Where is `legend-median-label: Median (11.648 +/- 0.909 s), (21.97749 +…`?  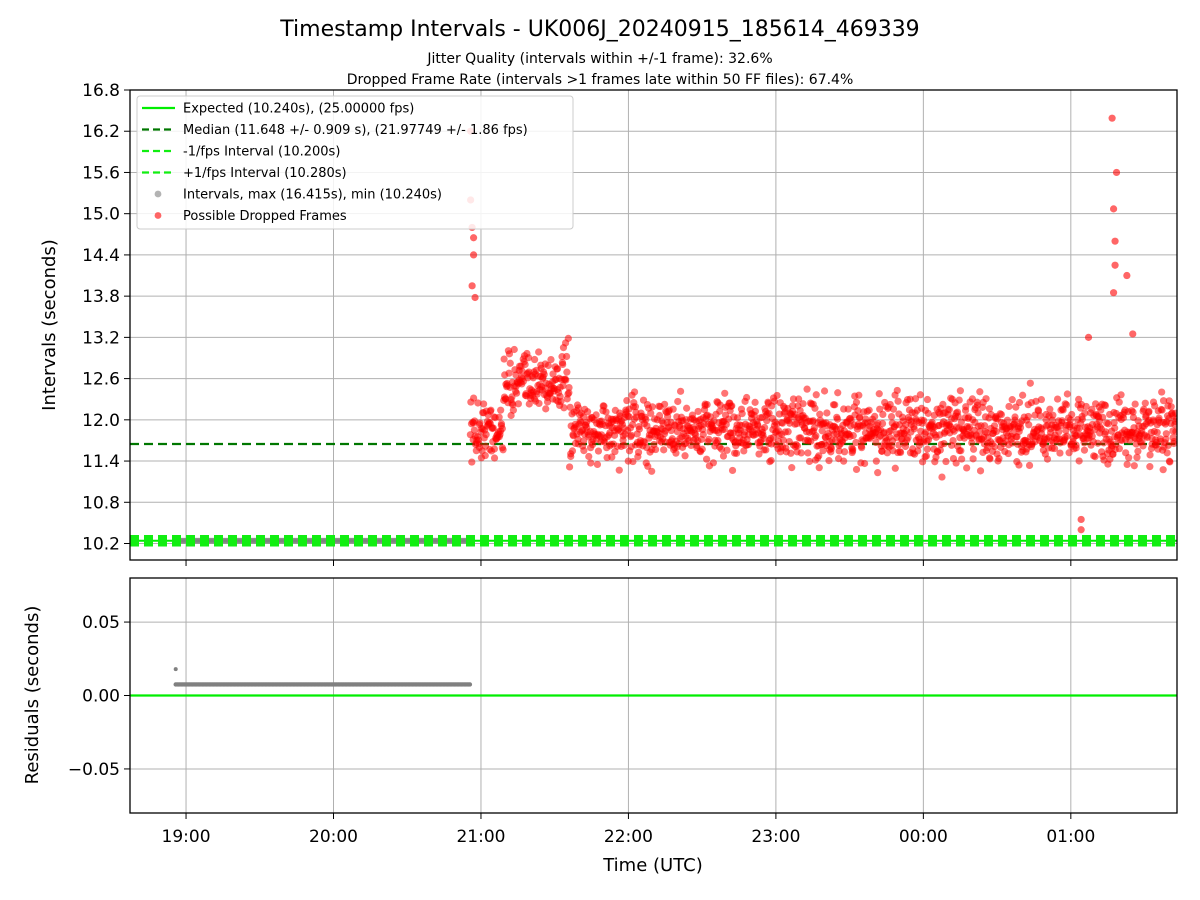 legend-median-label: Median (11.648 +/- 0.909 s), (21.97749 +… is located at coordinates (355, 130).